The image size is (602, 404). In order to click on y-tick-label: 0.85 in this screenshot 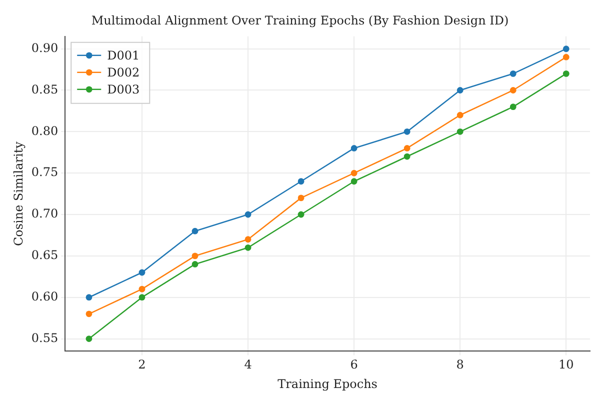, I will do `click(44, 89)`.